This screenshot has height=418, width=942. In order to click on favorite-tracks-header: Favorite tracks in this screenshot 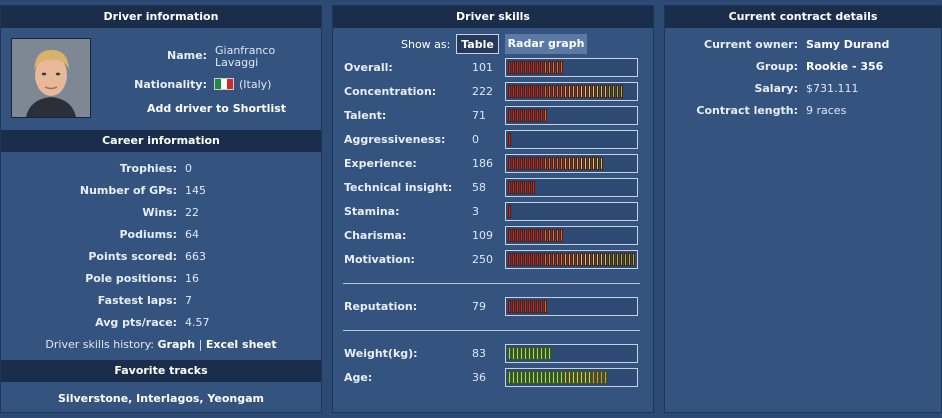, I will do `click(161, 371)`.